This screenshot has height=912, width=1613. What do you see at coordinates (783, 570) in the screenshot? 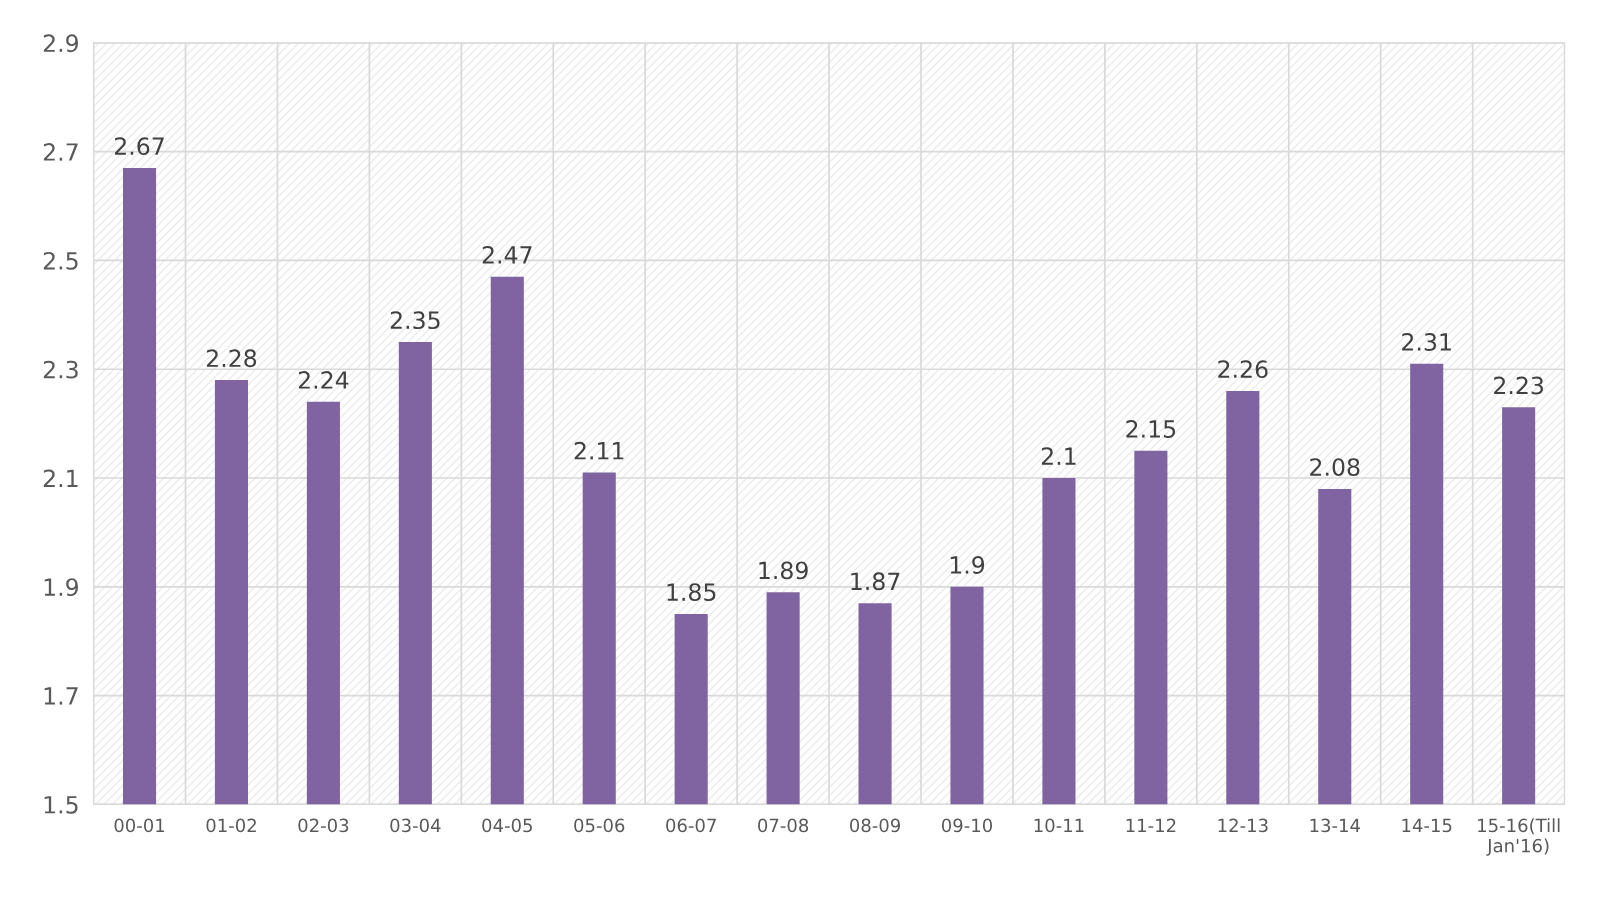
I see `data-label: 1.89` at bounding box center [783, 570].